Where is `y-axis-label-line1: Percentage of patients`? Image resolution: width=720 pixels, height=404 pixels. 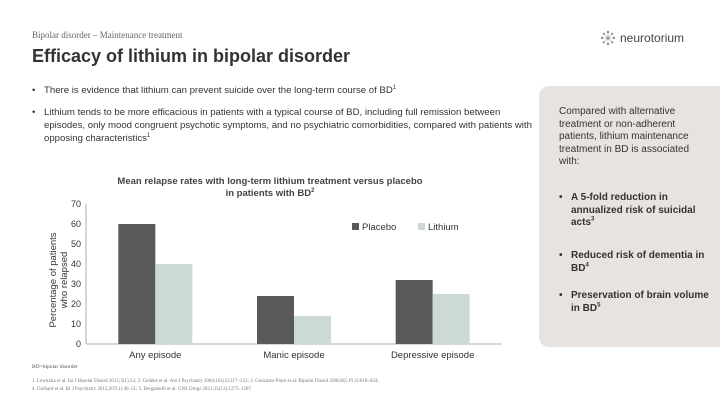 y-axis-label-line1: Percentage of patients is located at coordinates (53, 279).